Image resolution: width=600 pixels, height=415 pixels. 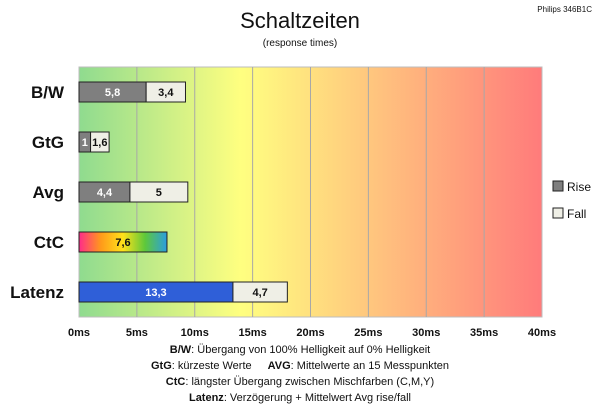 I want to click on category-label: CtC, so click(x=49, y=242).